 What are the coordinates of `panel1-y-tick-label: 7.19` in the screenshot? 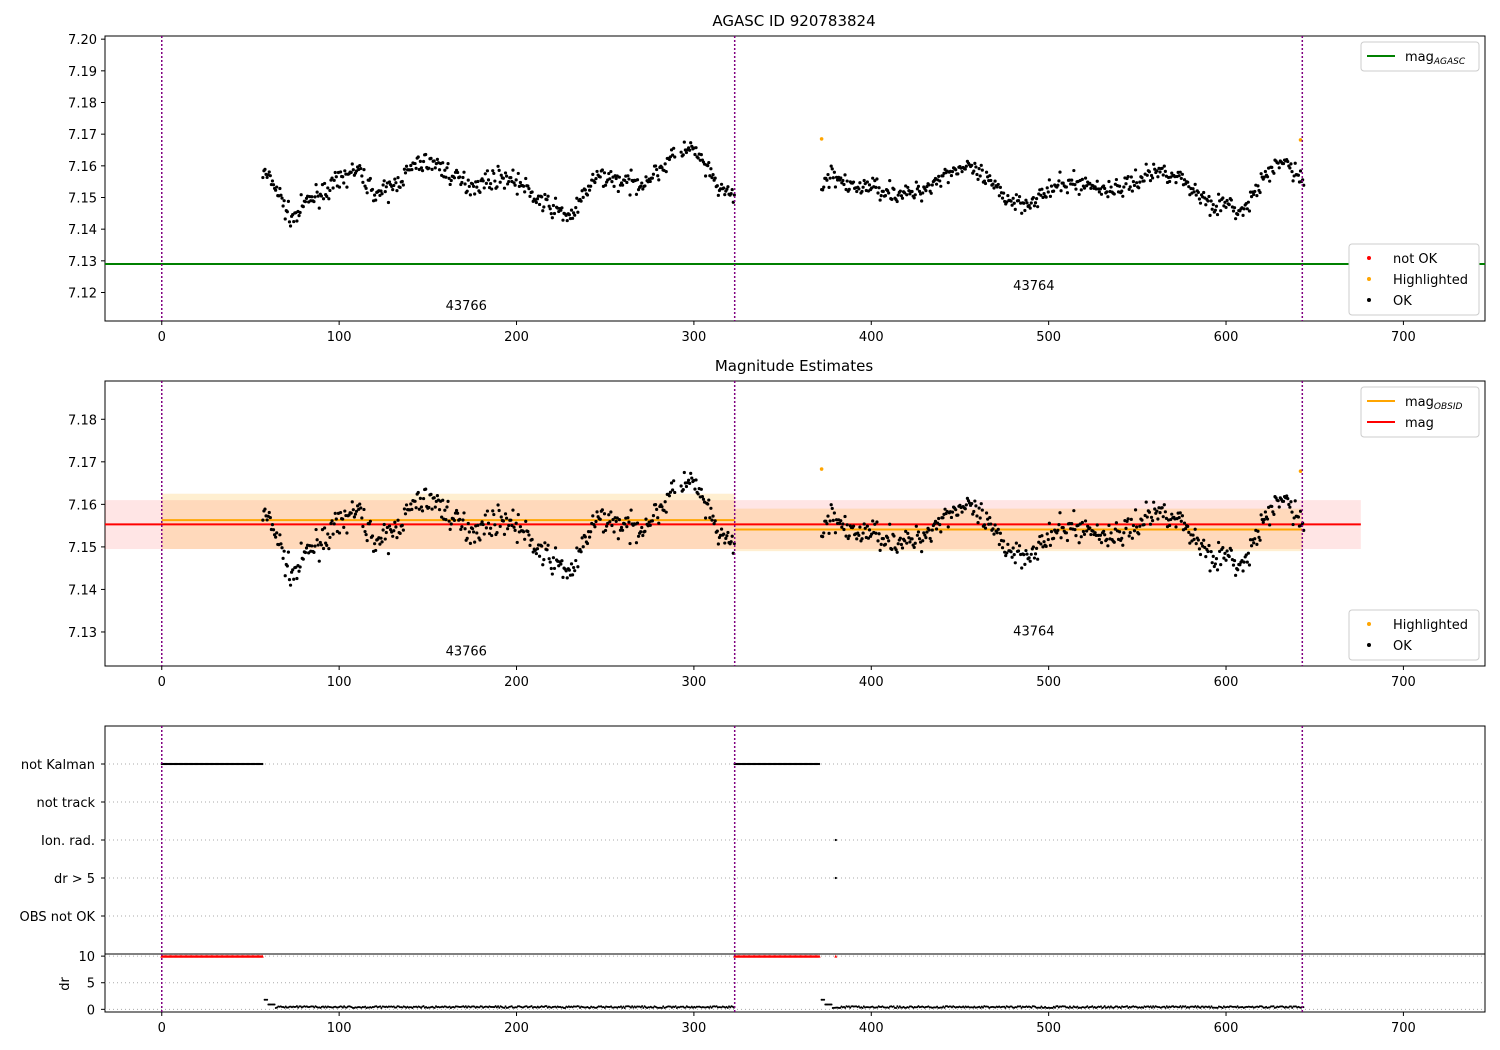 It's located at (82, 72).